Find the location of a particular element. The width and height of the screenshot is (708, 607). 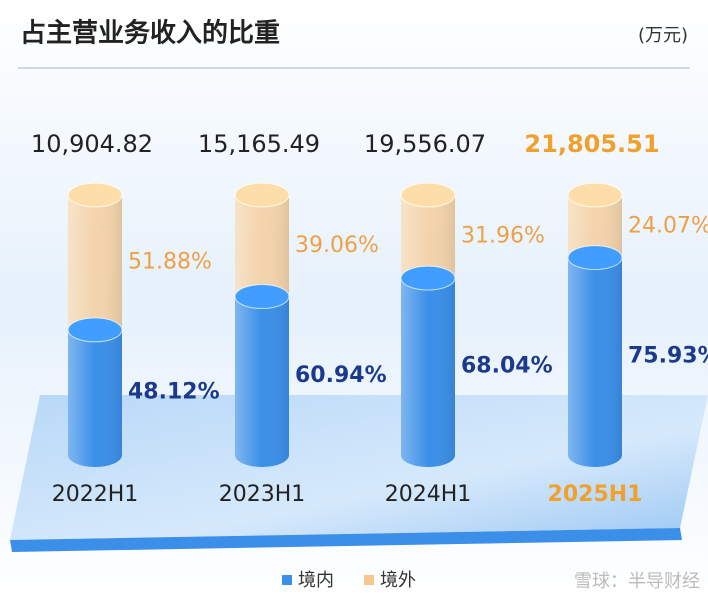

value-label: 48.12% is located at coordinates (174, 391).